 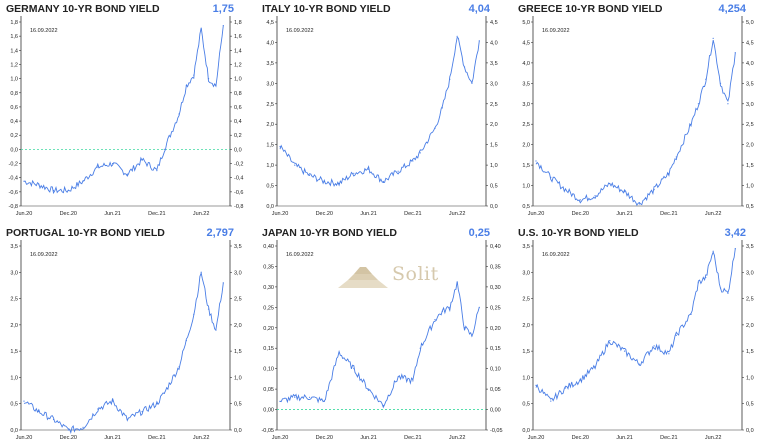 I want to click on y-tick-label: 0,20, so click(x=268, y=329).